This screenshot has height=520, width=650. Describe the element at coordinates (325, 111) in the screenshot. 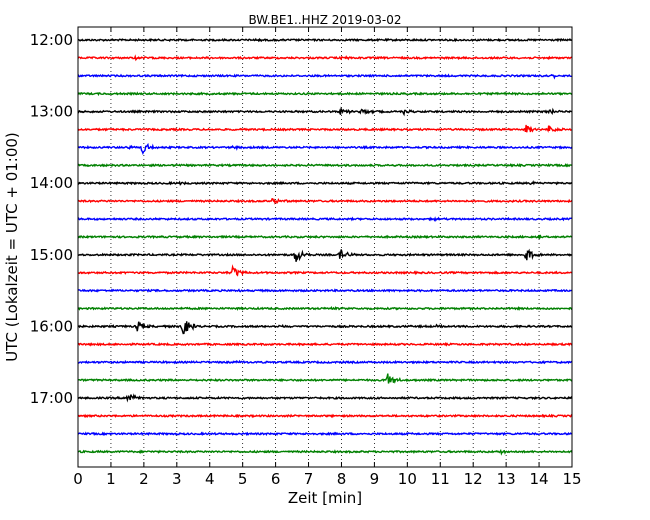

I see `trace-13:00` at that location.